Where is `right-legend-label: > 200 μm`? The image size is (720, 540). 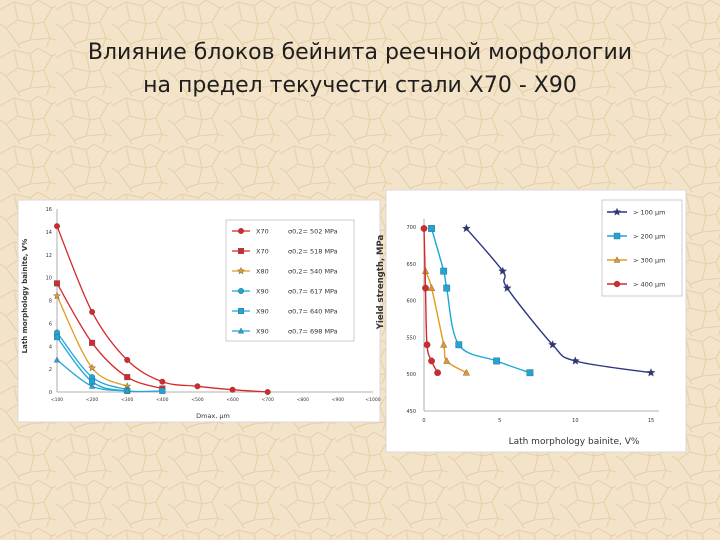
right-legend-label: > 200 μm is located at coordinates (649, 237).